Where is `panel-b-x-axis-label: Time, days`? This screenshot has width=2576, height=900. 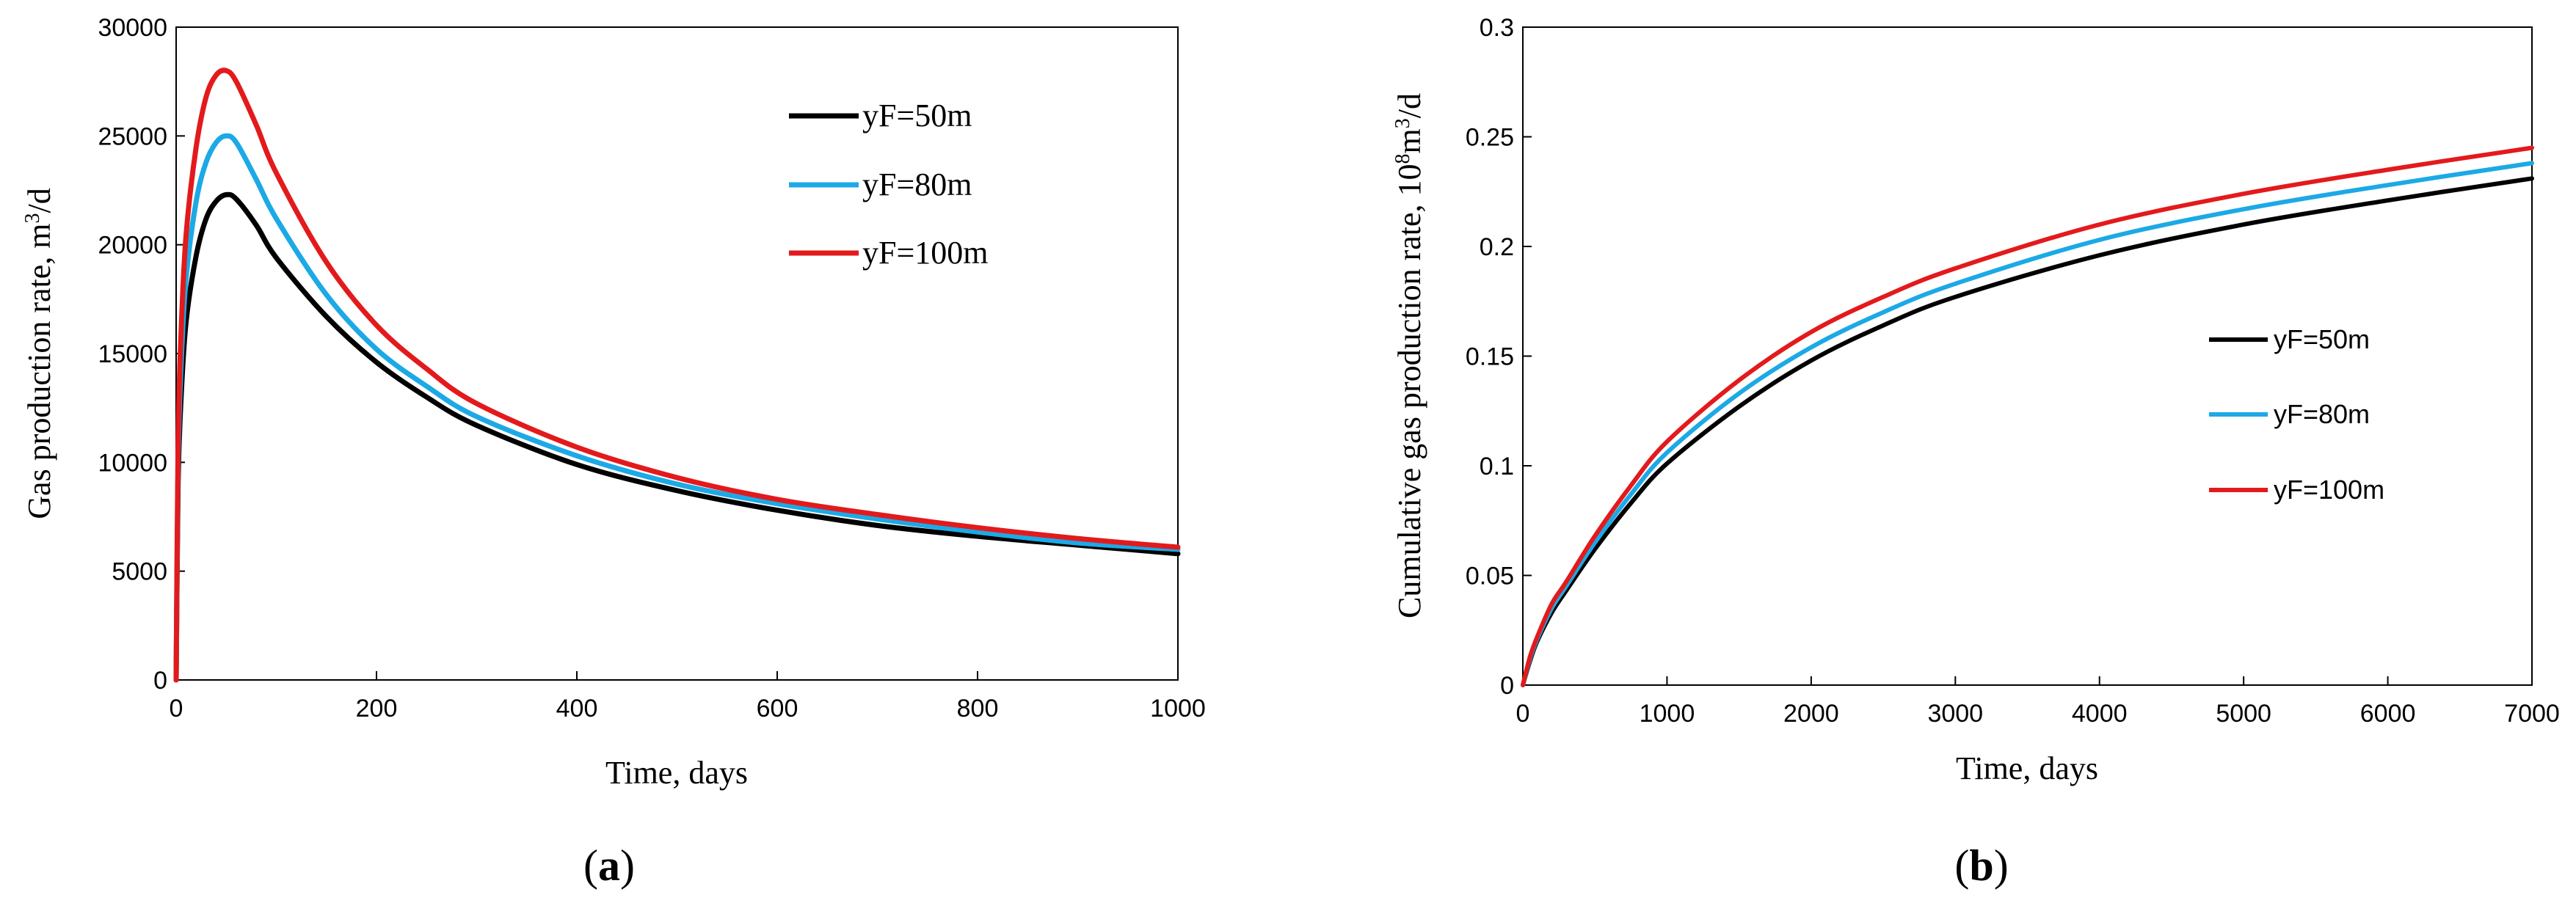
panel-b-x-axis-label: Time, days is located at coordinates (2027, 768).